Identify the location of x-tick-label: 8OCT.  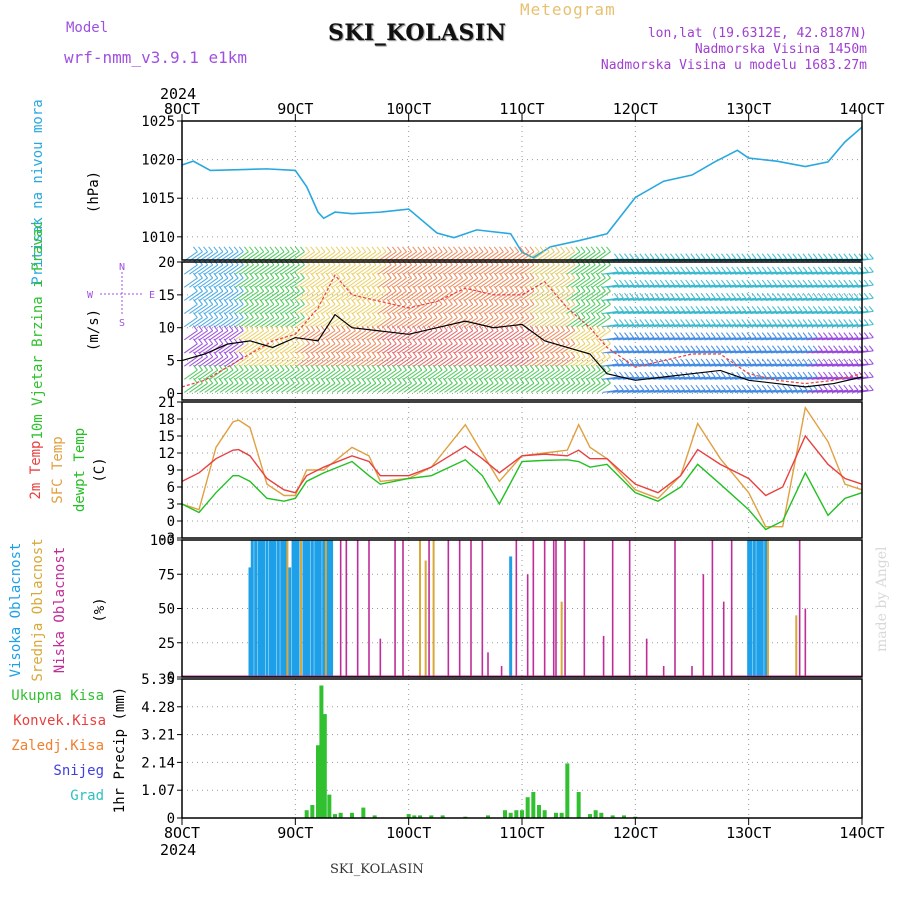
(182, 833).